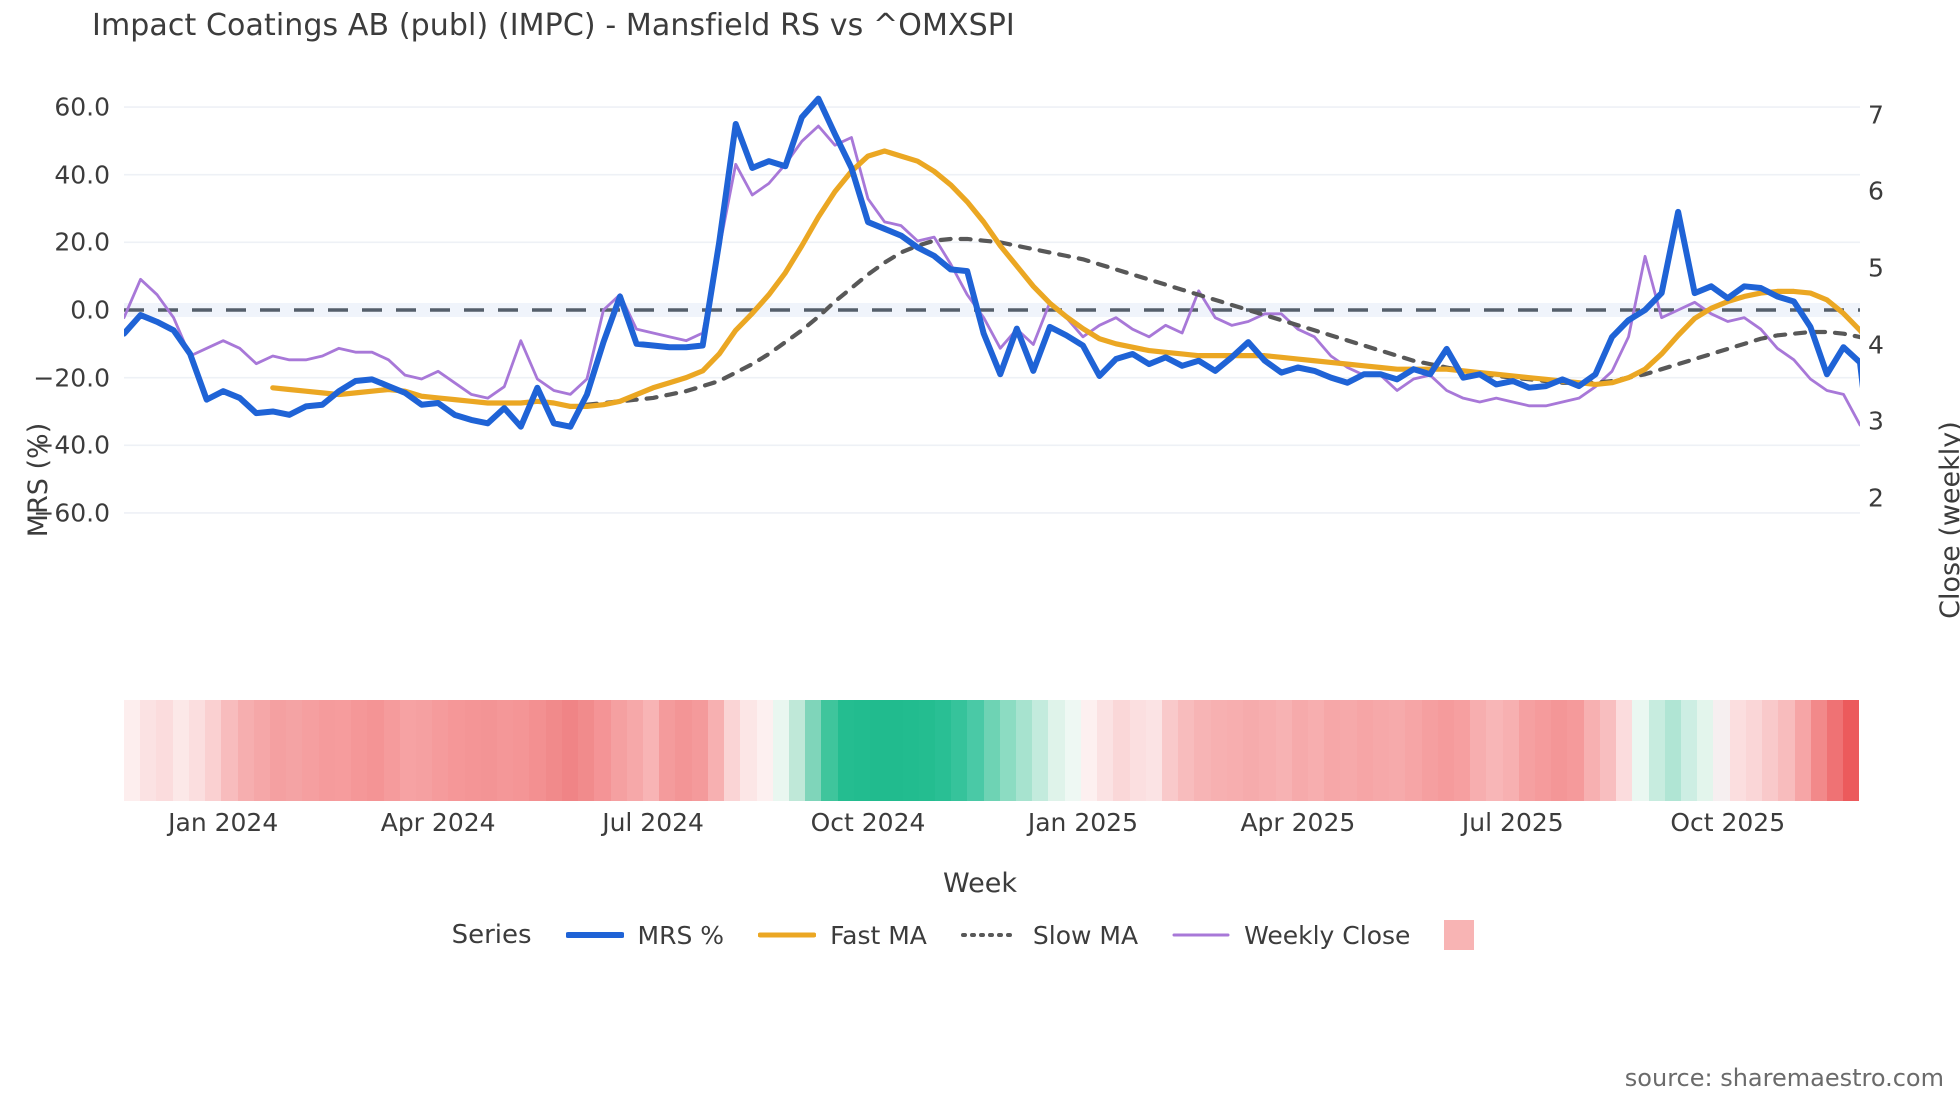 Image resolution: width=1960 pixels, height=1102 pixels. What do you see at coordinates (1784, 1078) in the screenshot?
I see `source-note: source: sharemaestro.com` at bounding box center [1784, 1078].